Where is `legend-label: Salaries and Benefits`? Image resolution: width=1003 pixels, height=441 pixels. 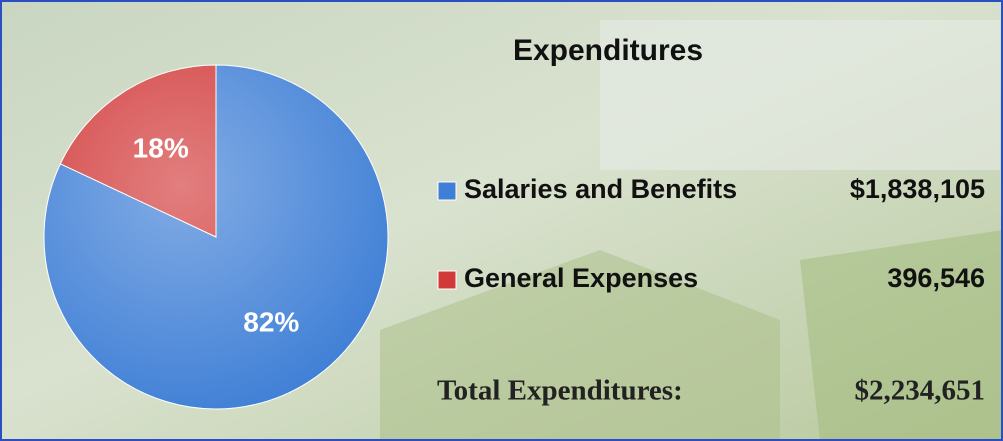 legend-label: Salaries and Benefits is located at coordinates (600, 189).